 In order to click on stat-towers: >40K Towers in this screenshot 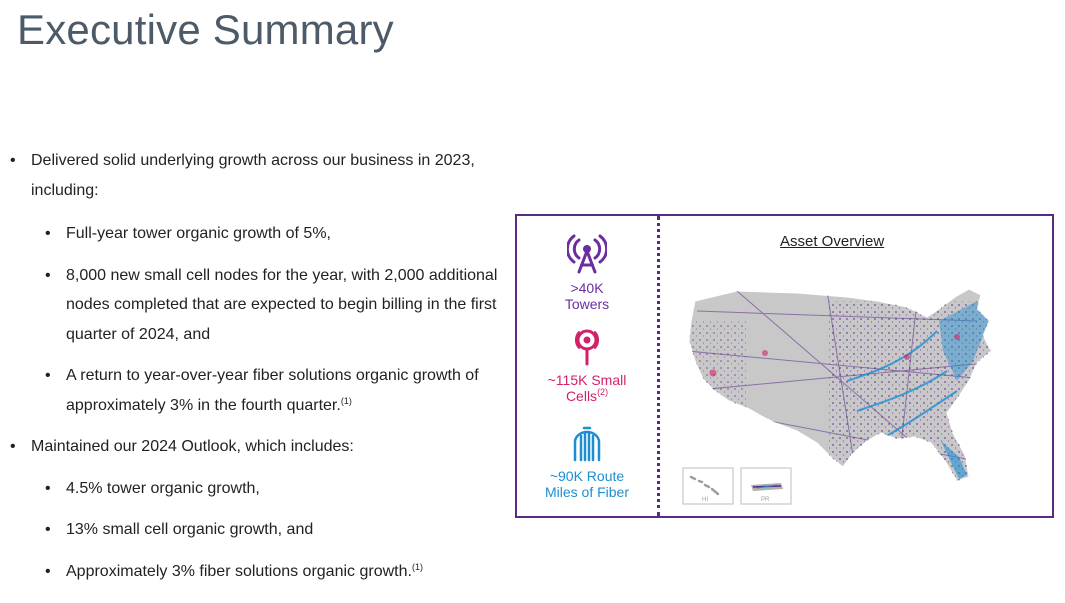, I will do `click(587, 273)`.